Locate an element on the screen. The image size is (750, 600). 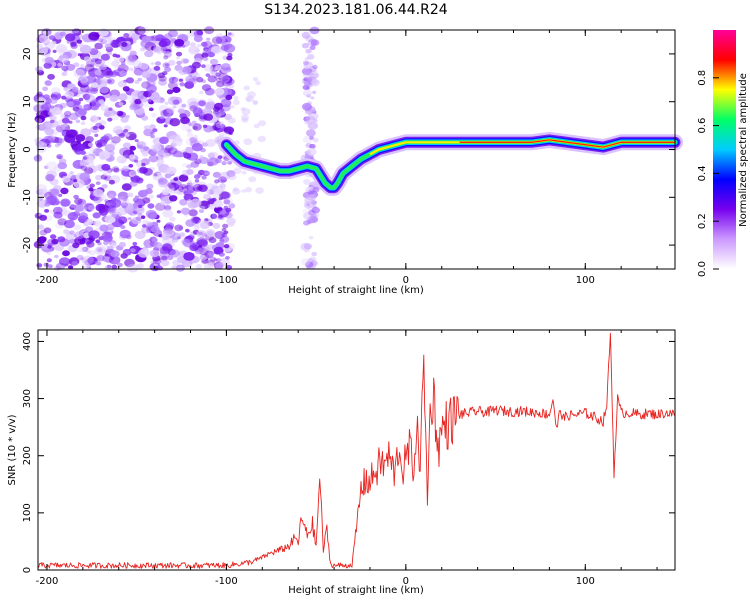
y-tick-label: 10 is located at coordinates (27, 101).